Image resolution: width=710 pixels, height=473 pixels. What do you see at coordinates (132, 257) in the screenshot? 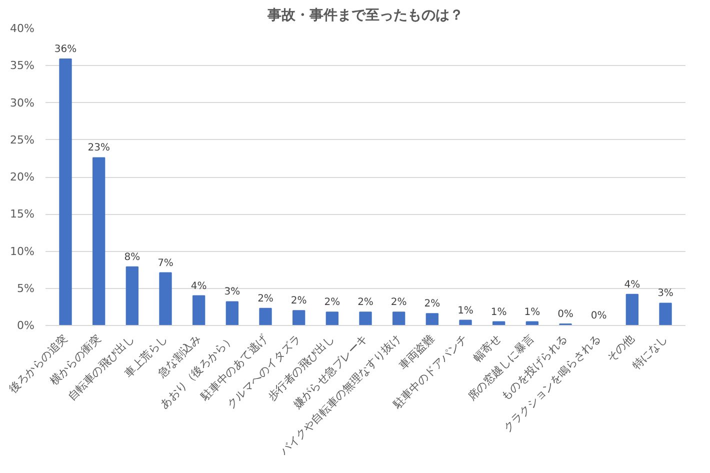
I see `data-label: 8%` at bounding box center [132, 257].